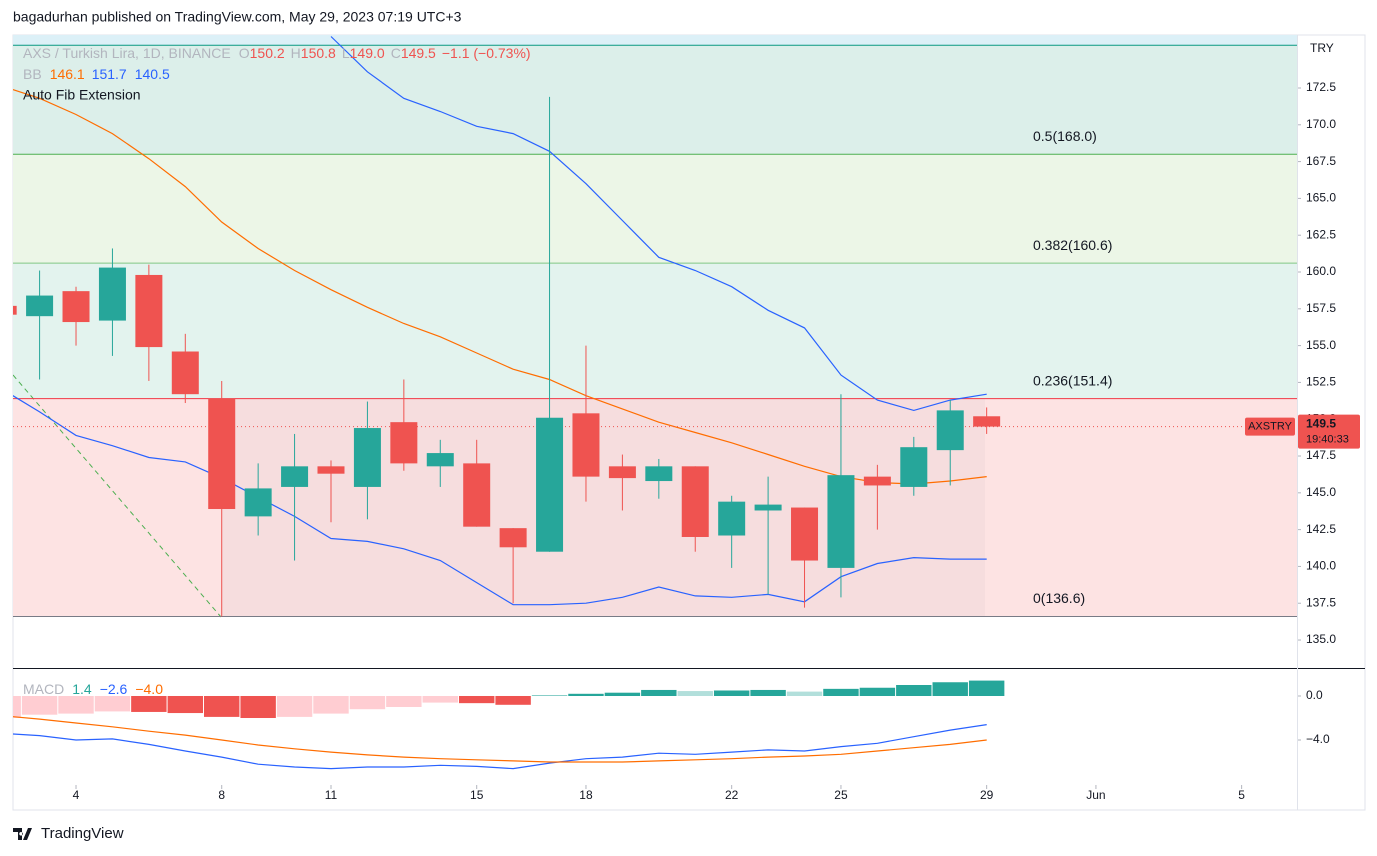  I want to click on y-tick-label: 162.5, so click(1321, 234).